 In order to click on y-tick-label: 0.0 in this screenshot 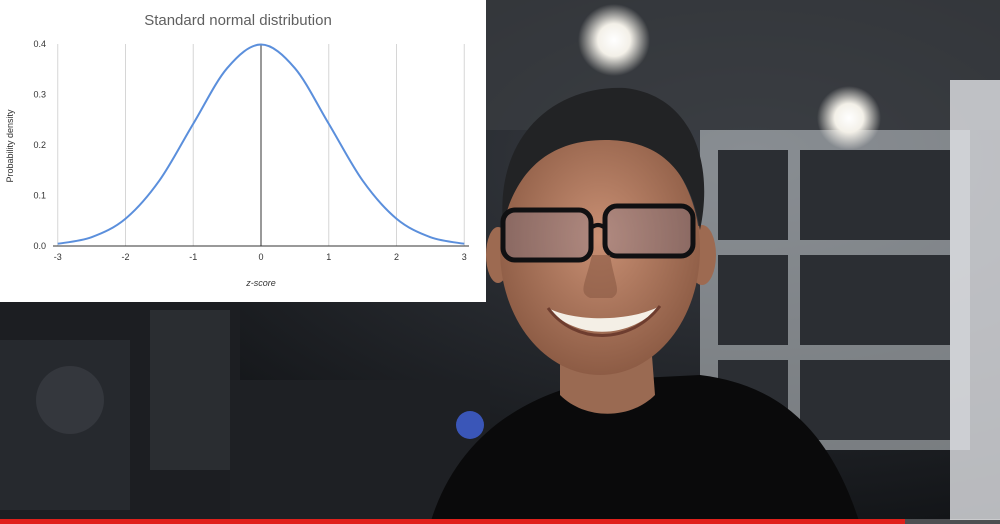, I will do `click(39, 246)`.